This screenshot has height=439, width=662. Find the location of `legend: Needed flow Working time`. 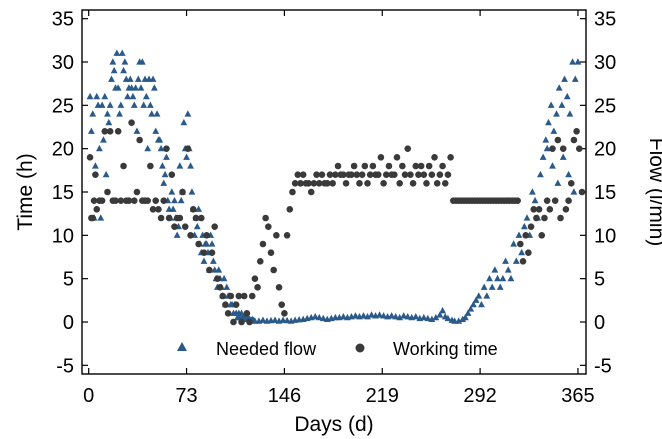

legend: Needed flow Working time is located at coordinates (337, 349).